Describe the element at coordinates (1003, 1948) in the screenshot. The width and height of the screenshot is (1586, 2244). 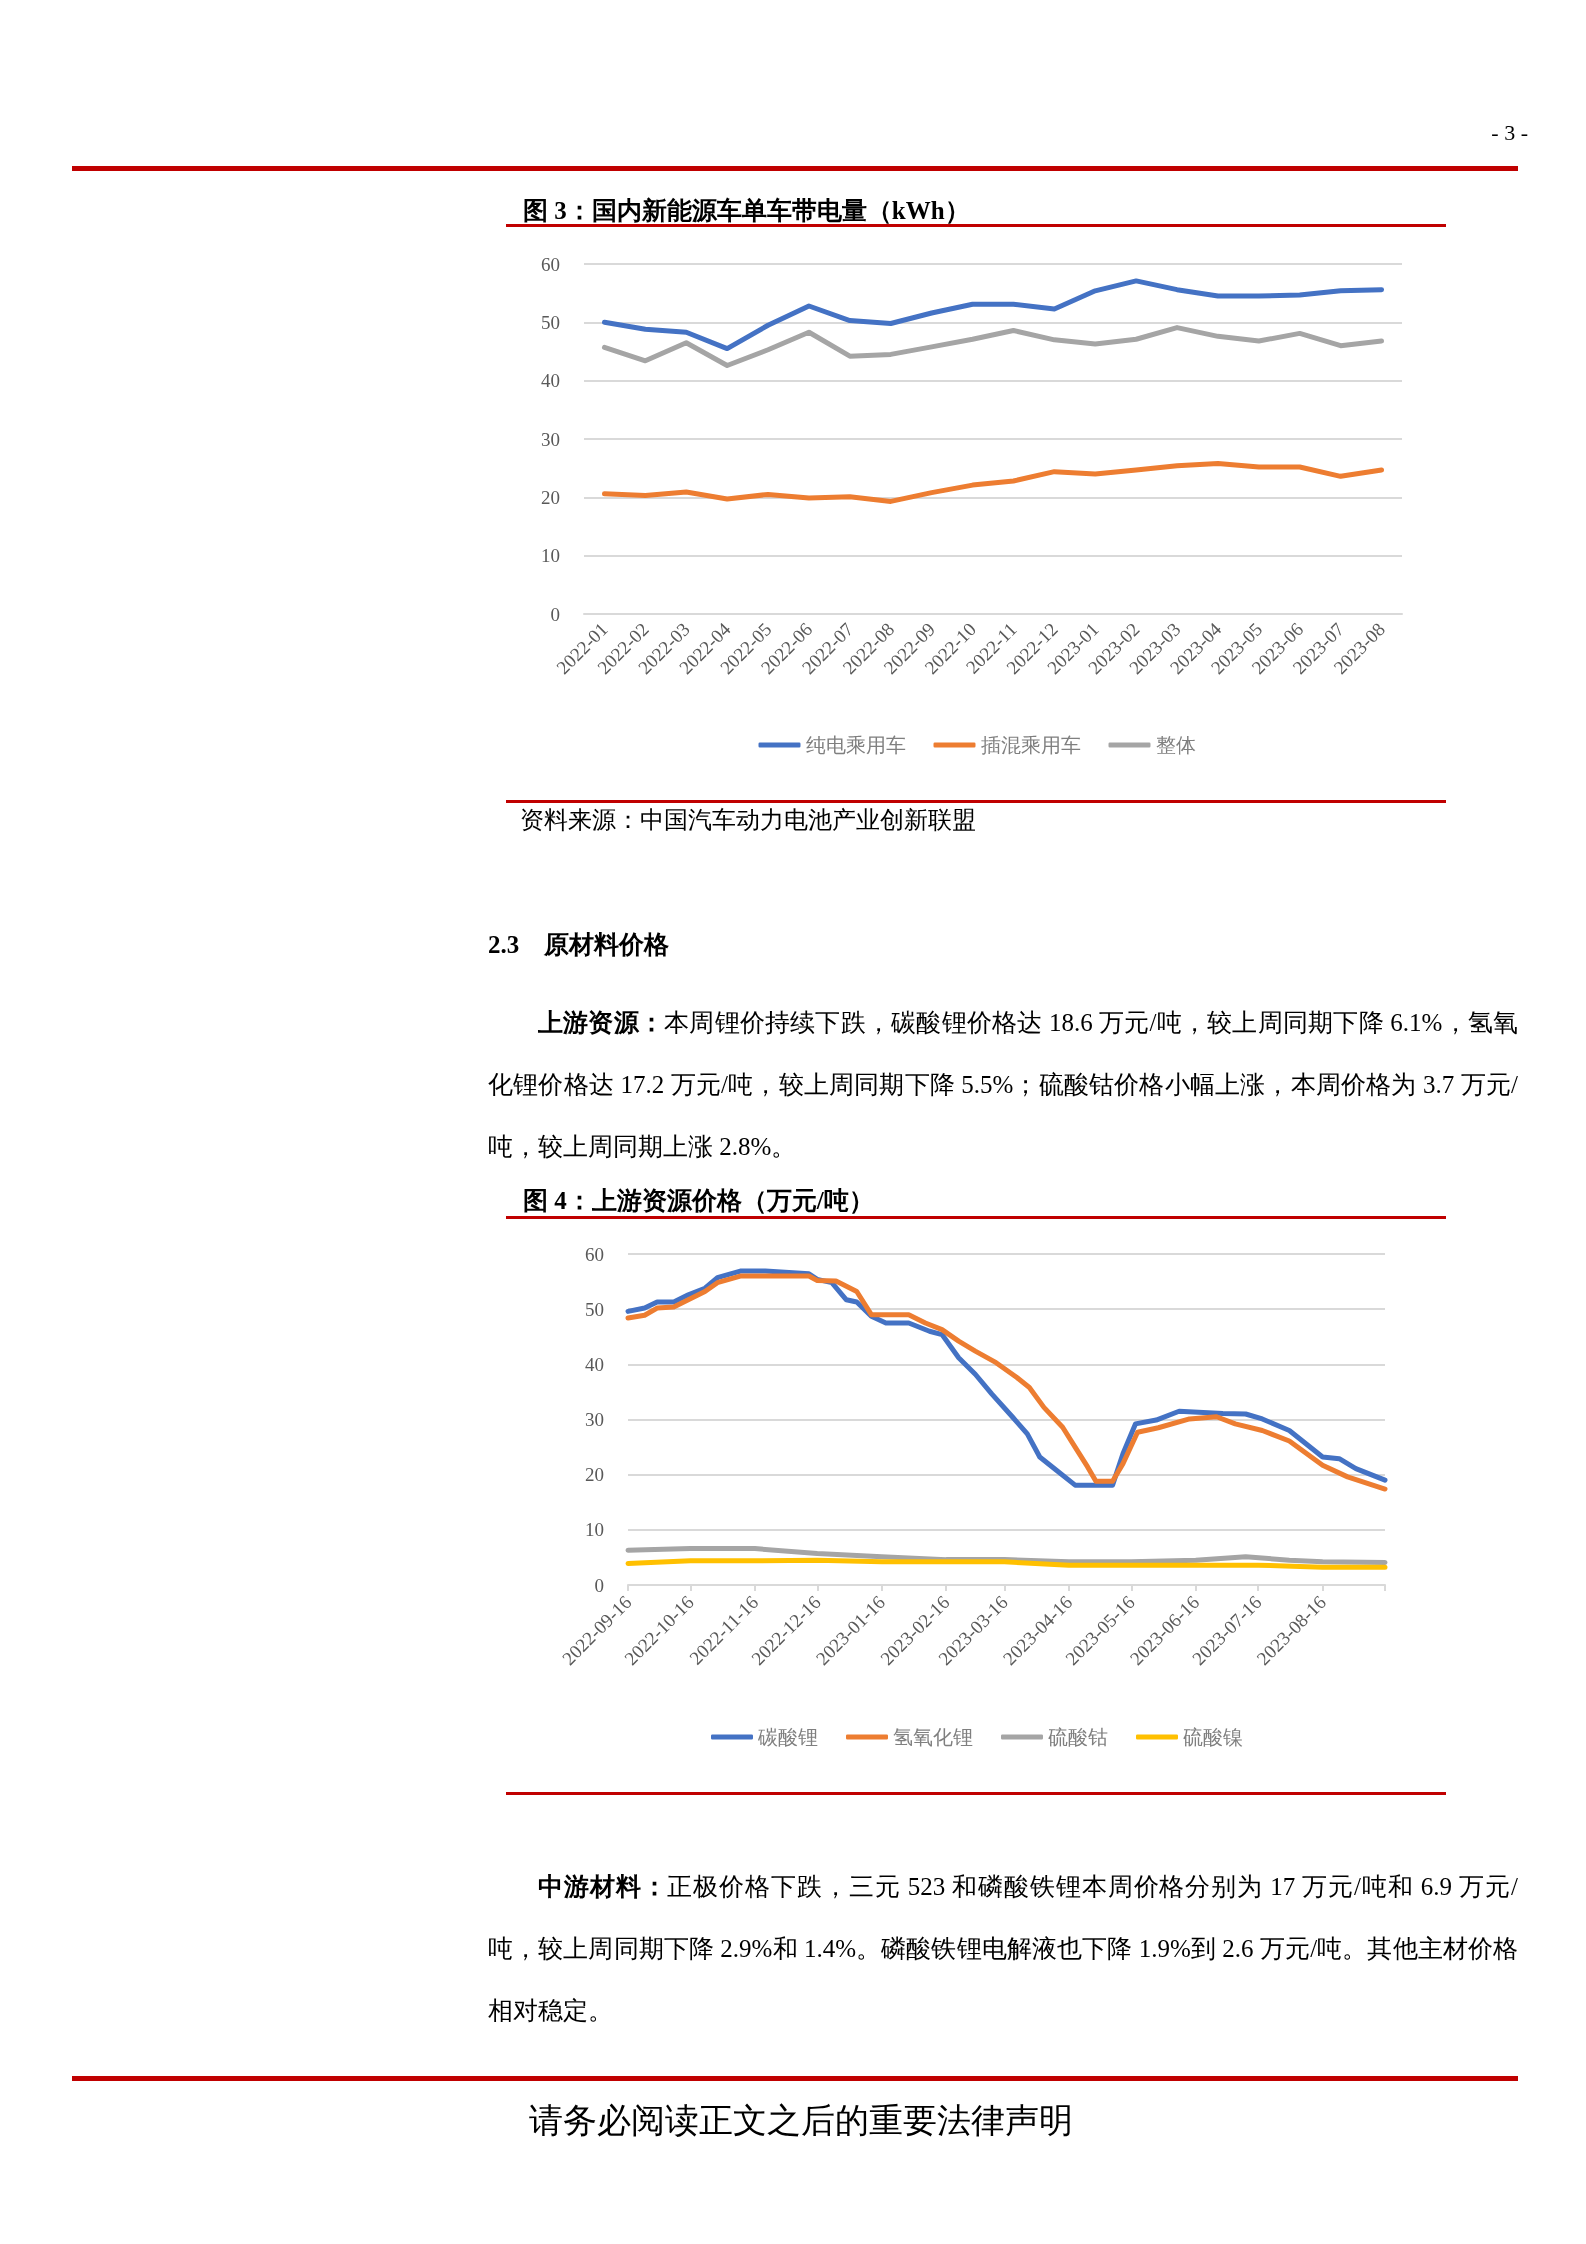
I see `text: 中游材料：正极价格下跌，三元 523 和磷酸铁锂本周价格分别为 17 万元/吨和 6.9 万元/吨，较上周同期下降 2.9%和 1.4%。磷酸铁锂电解液也下降 1.9%到 2.6 万元/吨。其他主材价格相对稳定。` at that location.